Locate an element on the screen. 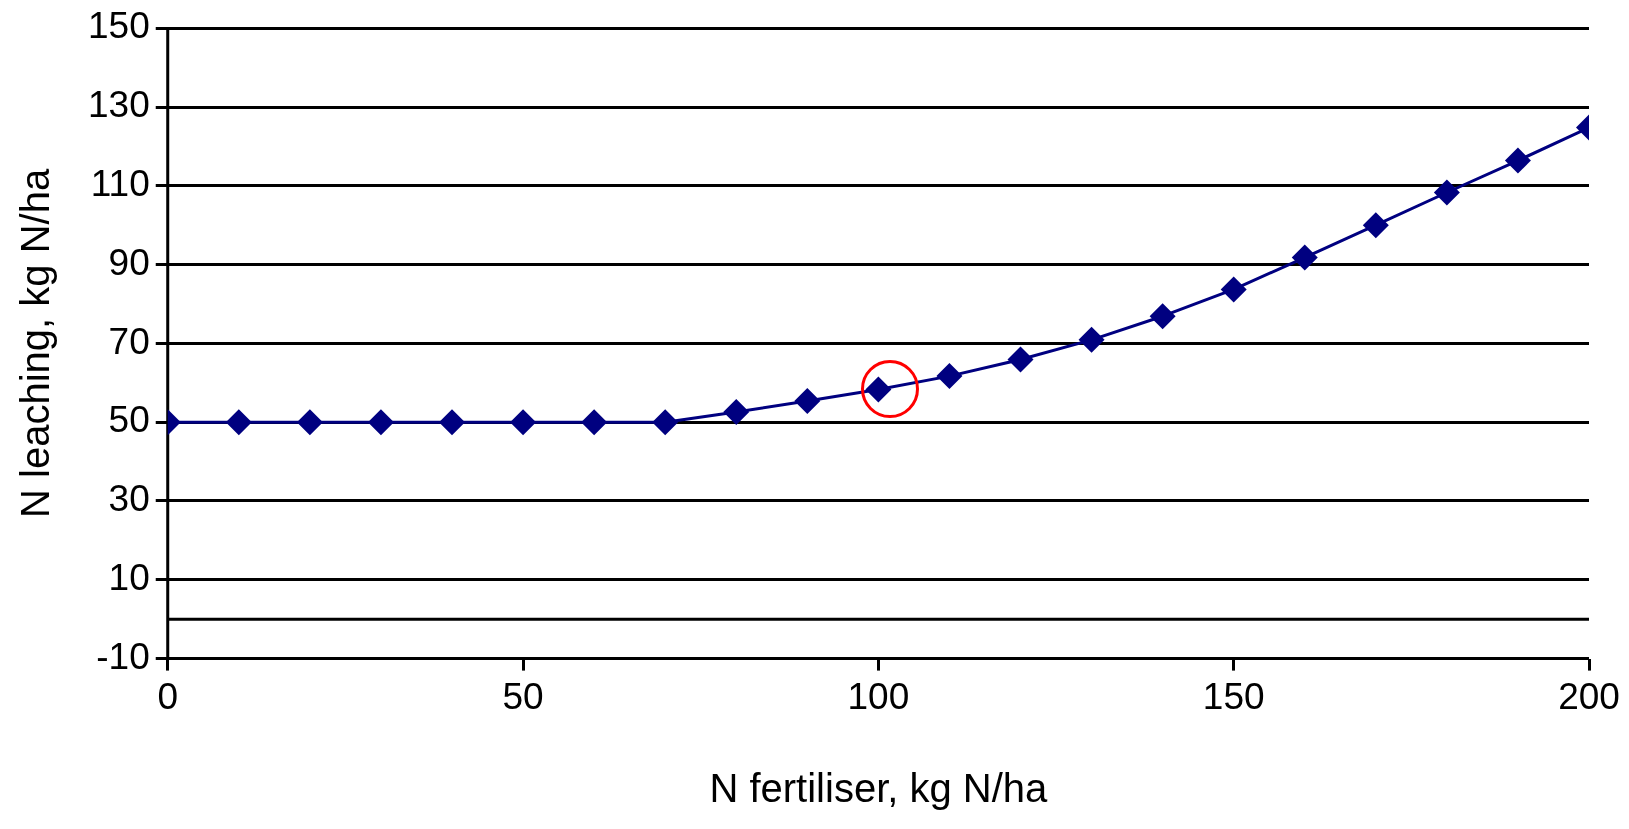 Image resolution: width=1629 pixels, height=829 pixels. y-tick-label: 130 is located at coordinates (119, 105).